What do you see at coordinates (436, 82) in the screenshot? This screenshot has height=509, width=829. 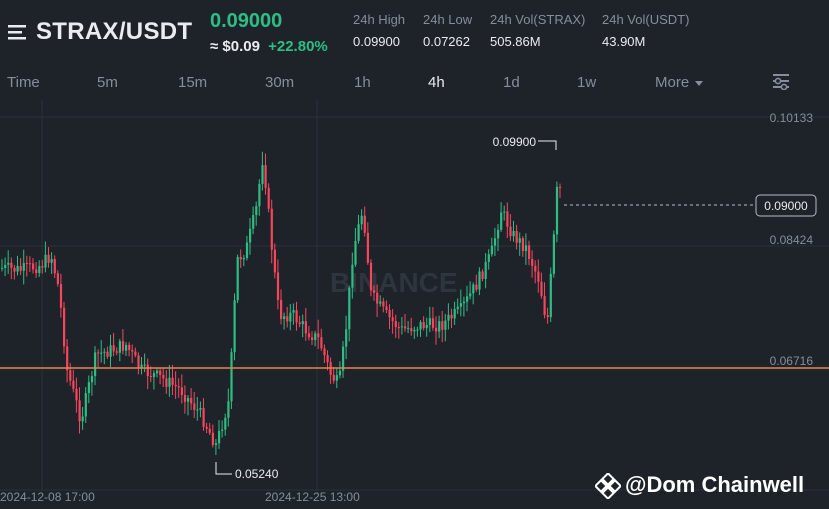 I see `tab-4h: 4h` at bounding box center [436, 82].